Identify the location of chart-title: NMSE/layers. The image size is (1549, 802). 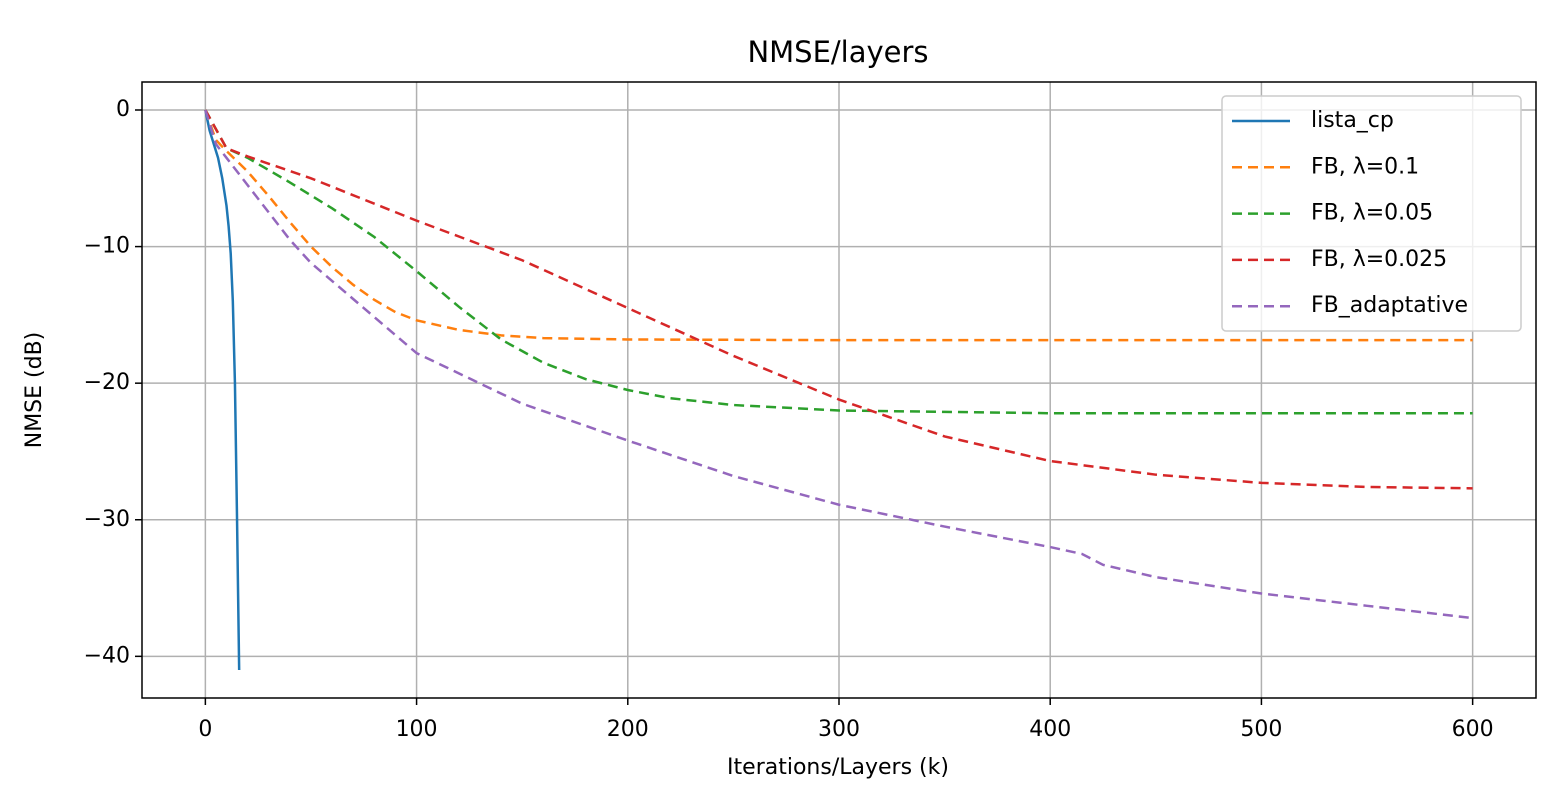
(837, 52).